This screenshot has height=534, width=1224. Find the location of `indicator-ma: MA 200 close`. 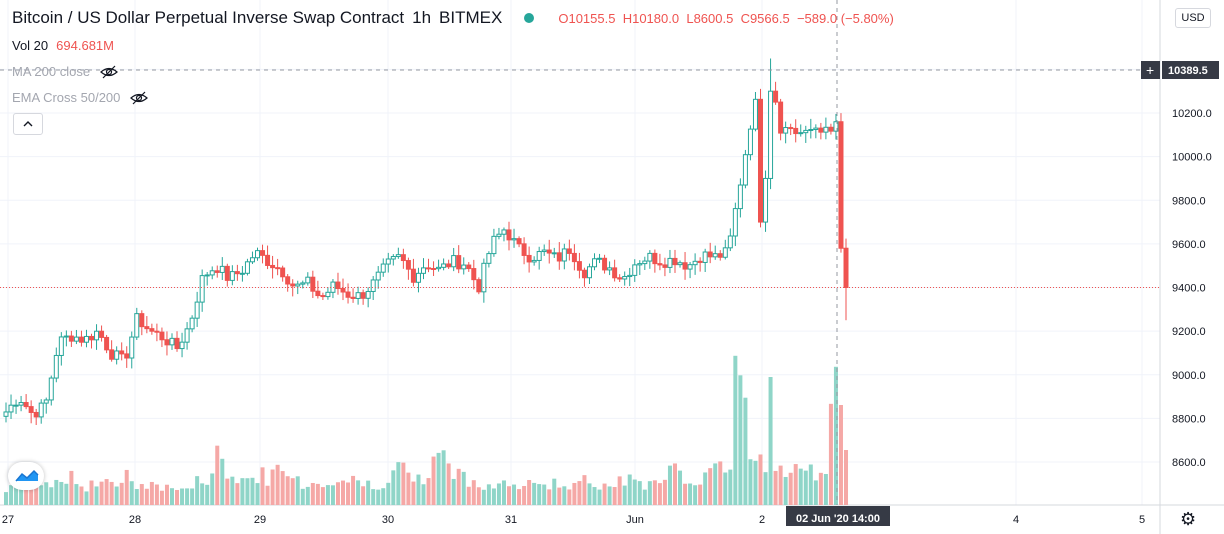

indicator-ma: MA 200 close is located at coordinates (65, 71).